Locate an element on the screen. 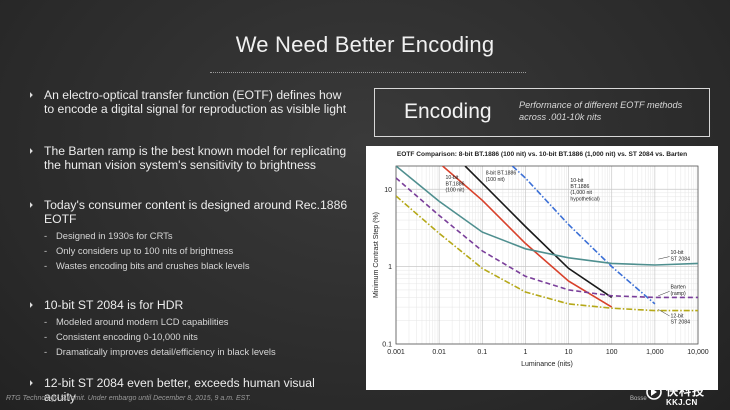 The width and height of the screenshot is (730, 410). watermark-name: 快科技 is located at coordinates (686, 391).